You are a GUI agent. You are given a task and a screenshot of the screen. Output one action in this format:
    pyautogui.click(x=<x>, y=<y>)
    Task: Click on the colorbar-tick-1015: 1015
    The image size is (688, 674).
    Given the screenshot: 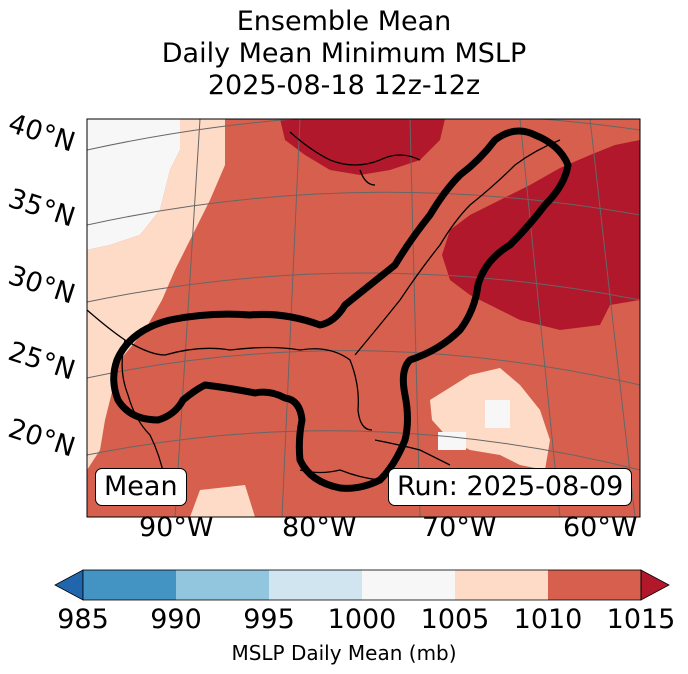 What is the action you would take?
    pyautogui.click(x=641, y=619)
    